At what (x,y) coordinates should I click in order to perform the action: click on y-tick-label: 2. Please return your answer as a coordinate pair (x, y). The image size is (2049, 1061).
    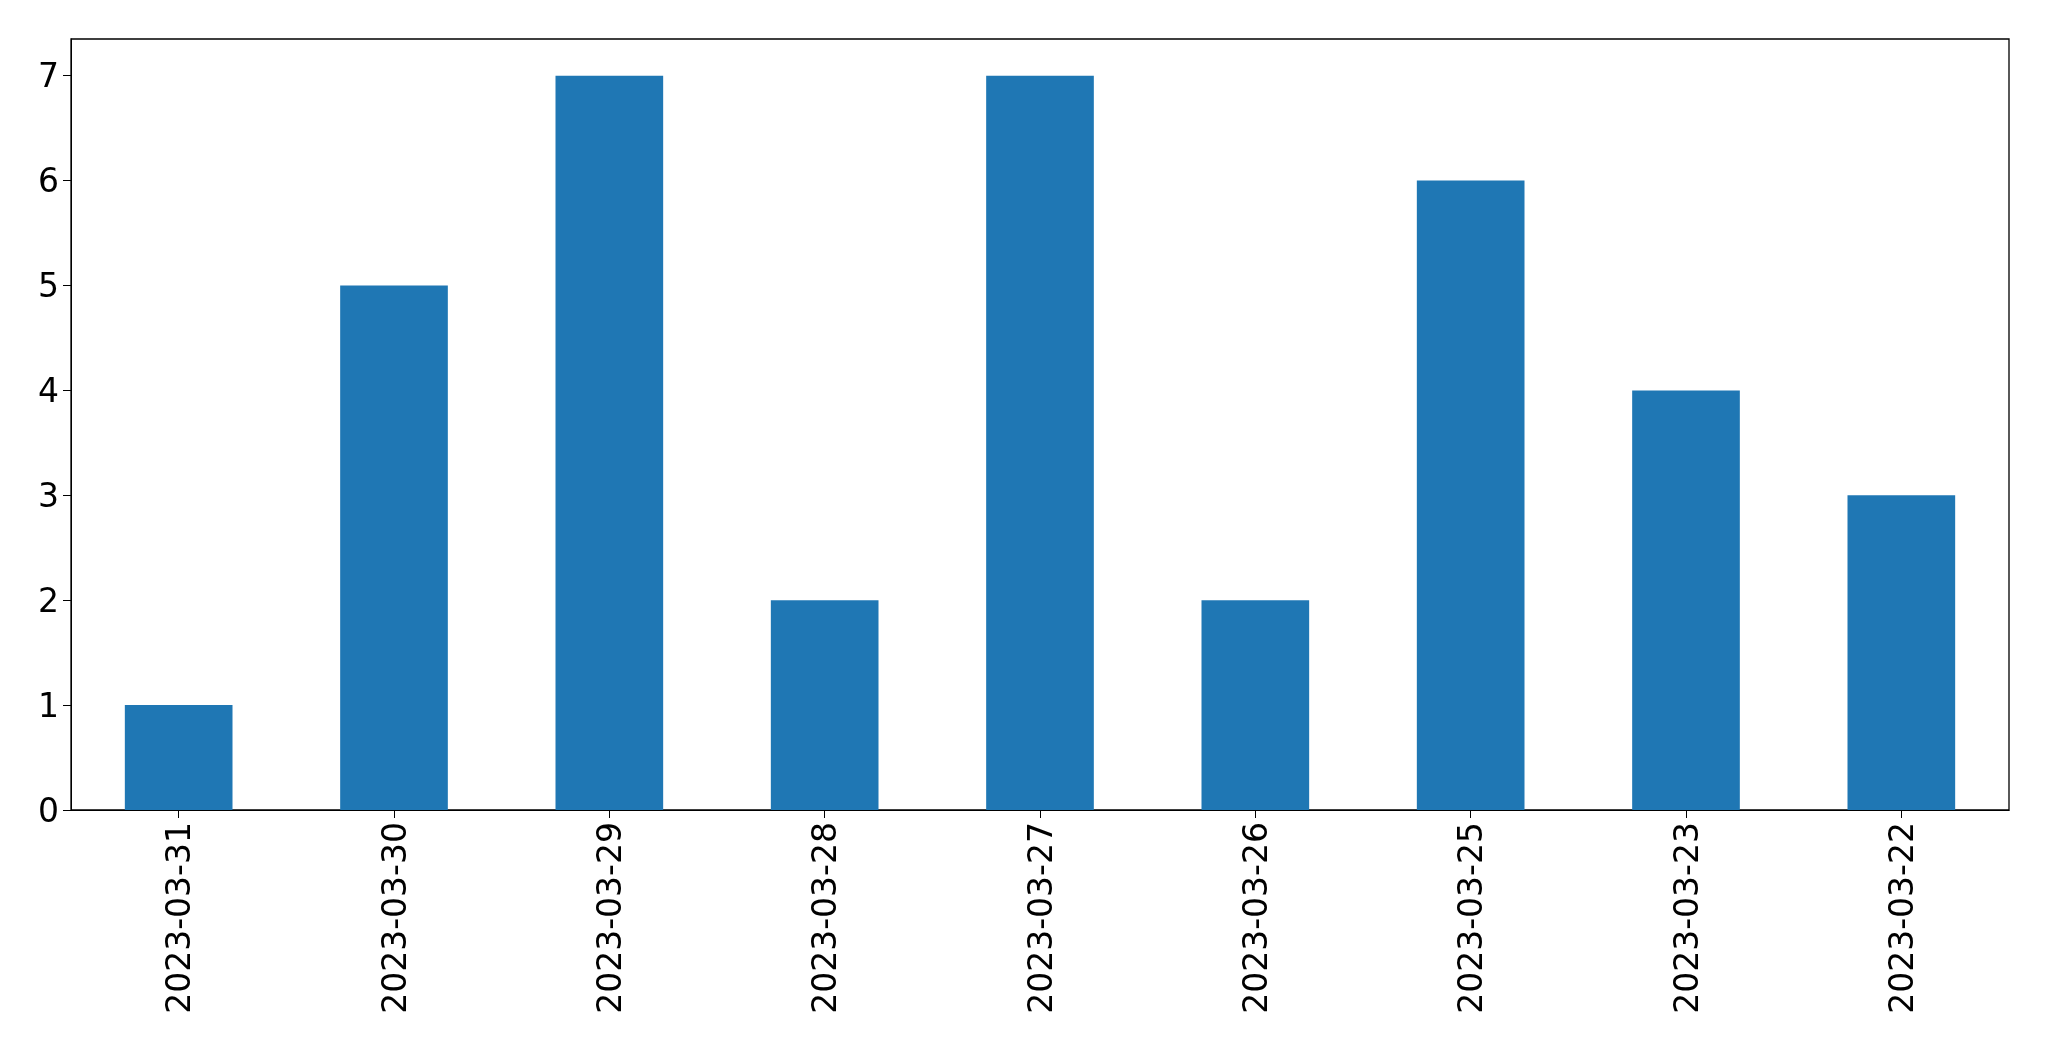
    Looking at the image, I should click on (48, 600).